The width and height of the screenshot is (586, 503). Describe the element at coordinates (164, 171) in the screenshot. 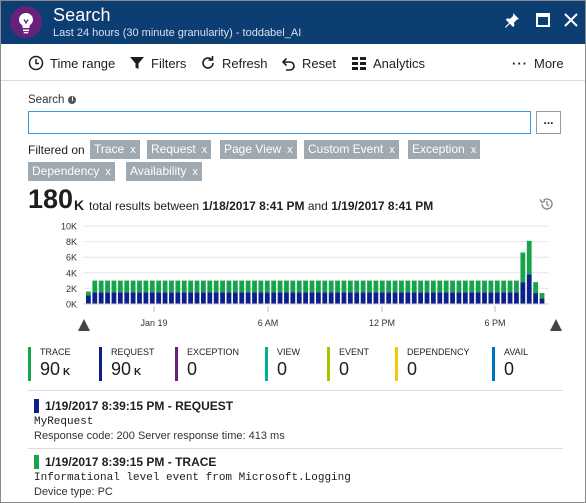

I see `filter-chip: Availability x` at that location.